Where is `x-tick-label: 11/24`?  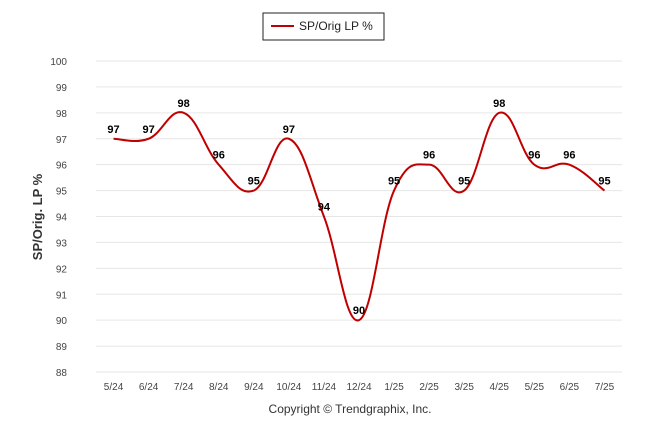 x-tick-label: 11/24 is located at coordinates (324, 387).